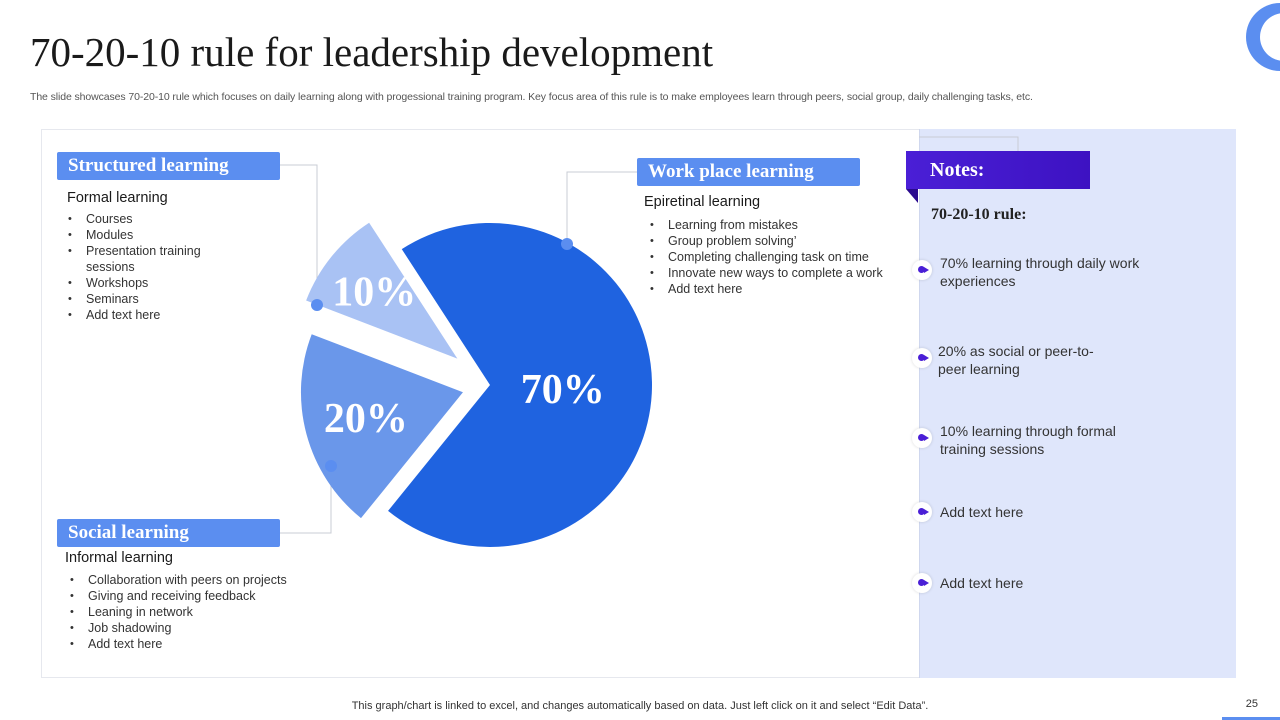  Describe the element at coordinates (748, 172) in the screenshot. I see `workplace-learning-label: Work place learning` at that location.